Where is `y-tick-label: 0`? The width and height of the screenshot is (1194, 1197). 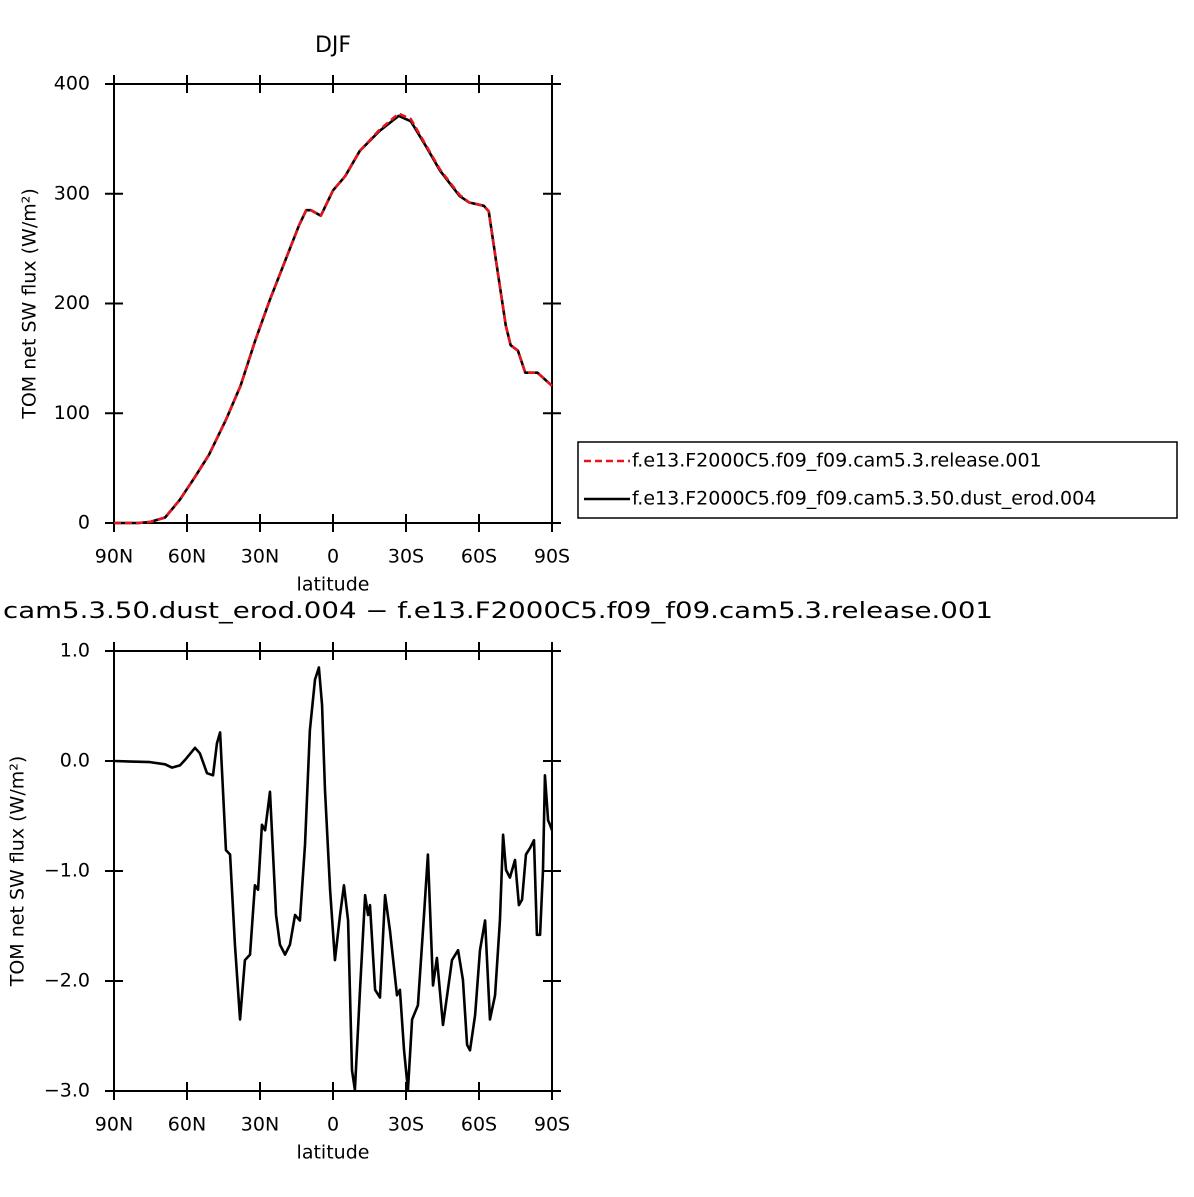 y-tick-label: 0 is located at coordinates (84, 523).